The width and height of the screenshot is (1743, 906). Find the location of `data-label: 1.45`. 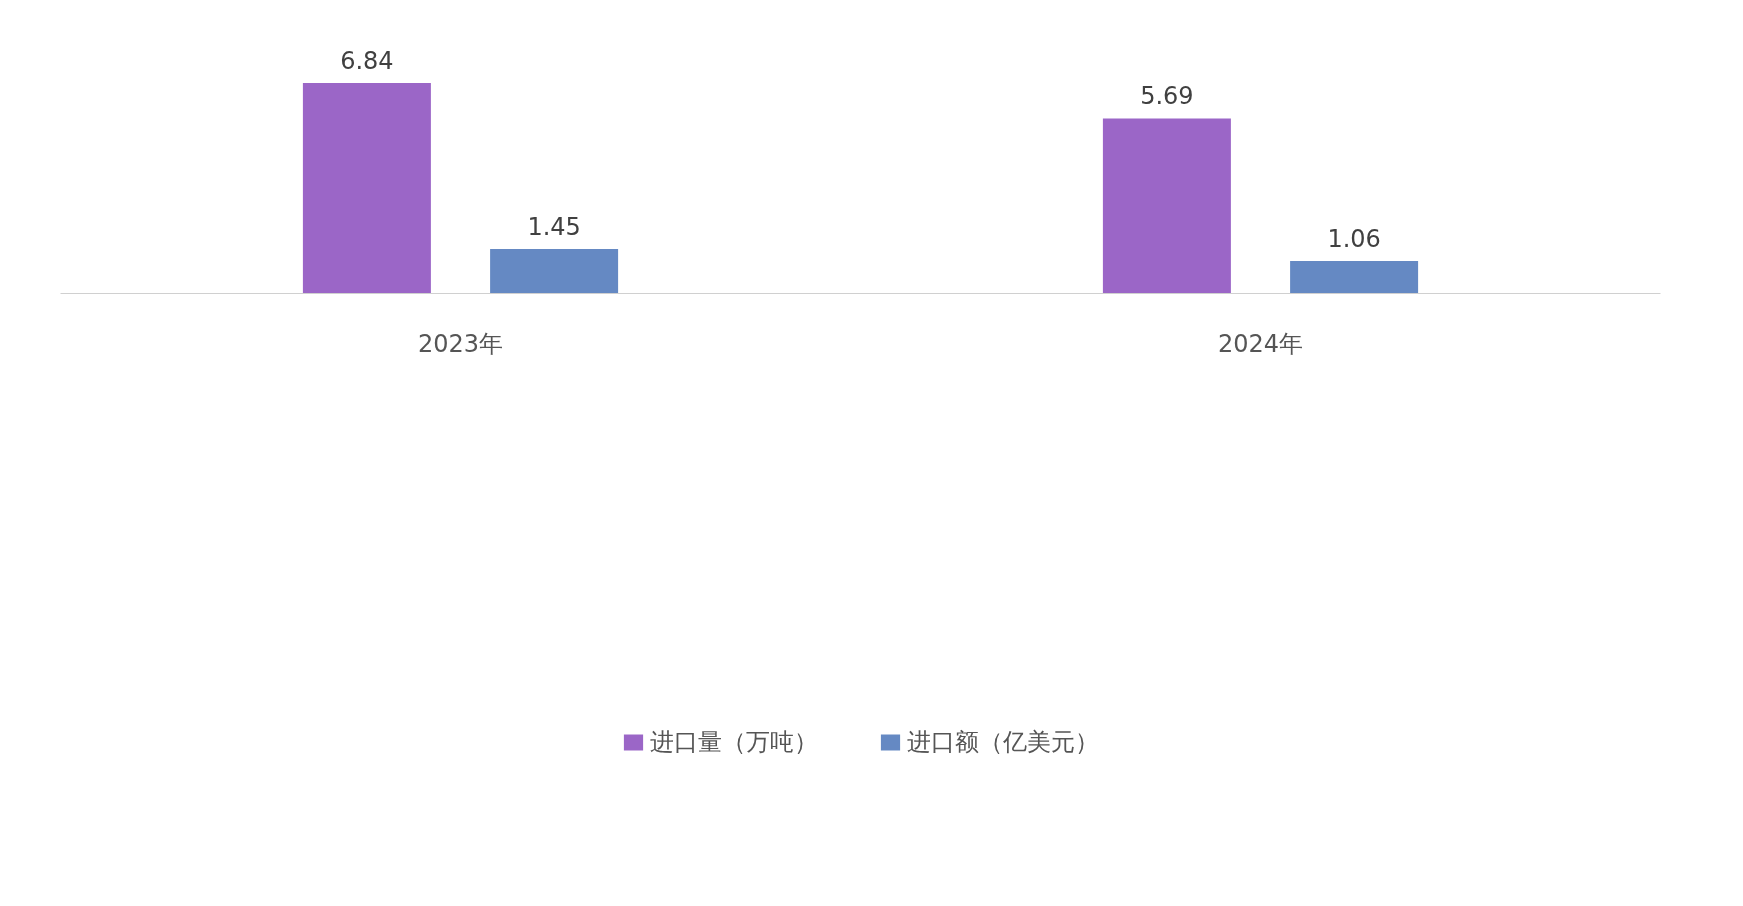

data-label: 1.45 is located at coordinates (554, 226).